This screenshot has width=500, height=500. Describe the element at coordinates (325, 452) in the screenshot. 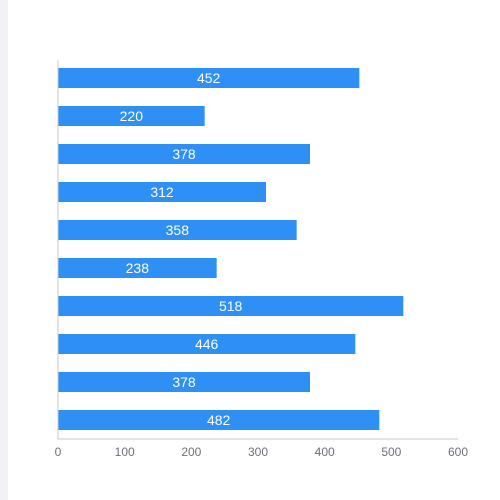

I see `x-tick-label-400: 400` at that location.